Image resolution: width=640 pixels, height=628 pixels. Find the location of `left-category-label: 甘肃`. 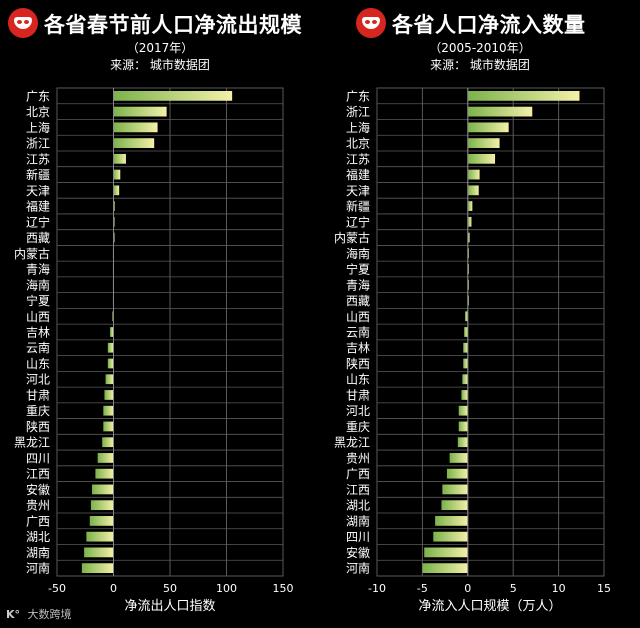

left-category-label: 甘肃 is located at coordinates (38, 395).